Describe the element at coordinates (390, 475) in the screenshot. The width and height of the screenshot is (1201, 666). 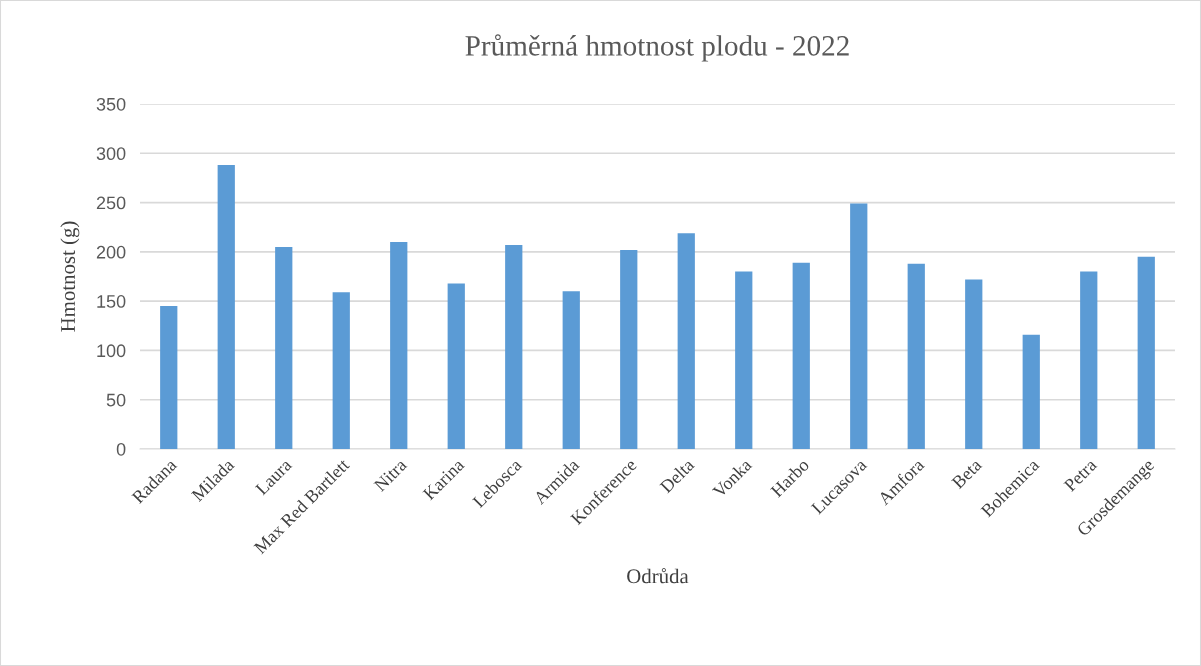
I see `x-tick-label: Nitra` at that location.